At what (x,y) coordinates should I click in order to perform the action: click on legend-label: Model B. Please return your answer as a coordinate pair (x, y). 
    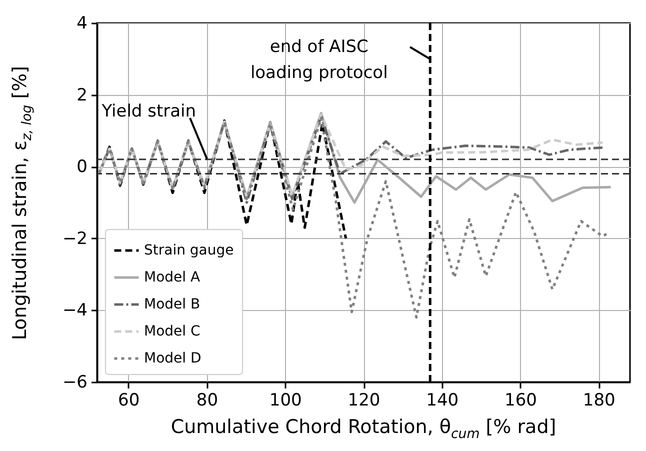
    Looking at the image, I should click on (172, 304).